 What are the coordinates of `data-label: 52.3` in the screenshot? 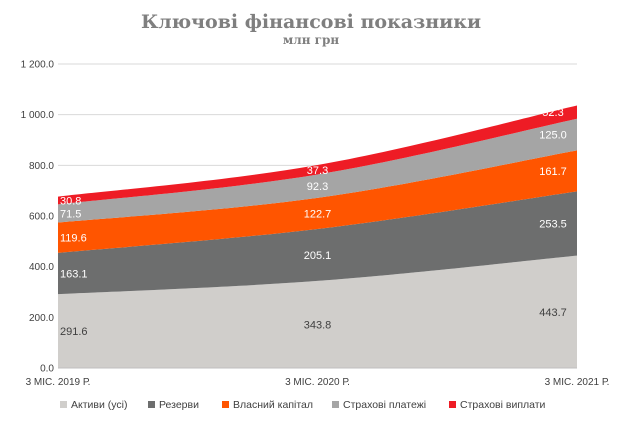 It's located at (552, 113).